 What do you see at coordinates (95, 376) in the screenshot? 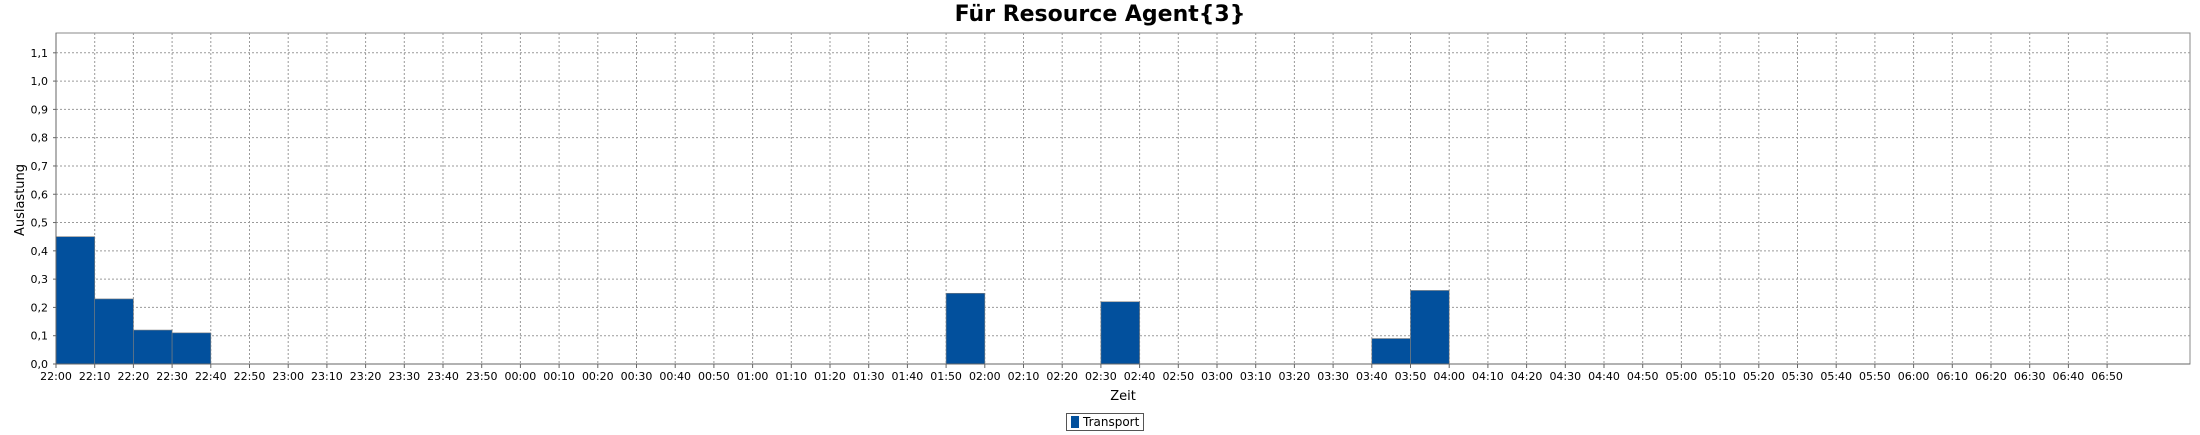
I see `x-tick-label: 22:10` at bounding box center [95, 376].